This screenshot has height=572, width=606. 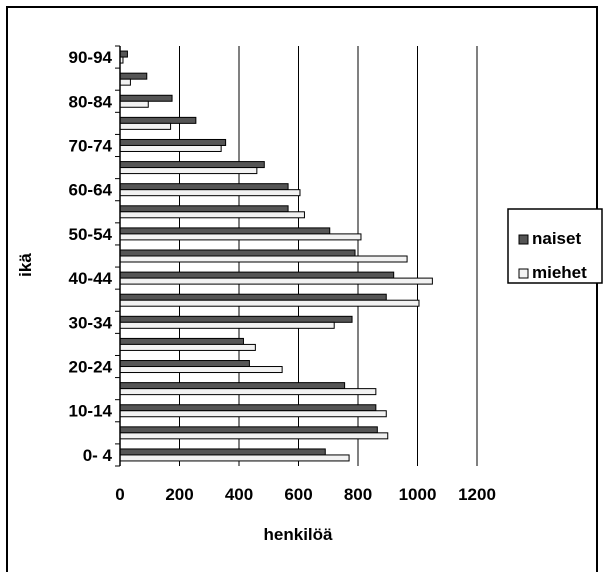 What do you see at coordinates (91, 367) in the screenshot?
I see `y-tick-label: 20-24` at bounding box center [91, 367].